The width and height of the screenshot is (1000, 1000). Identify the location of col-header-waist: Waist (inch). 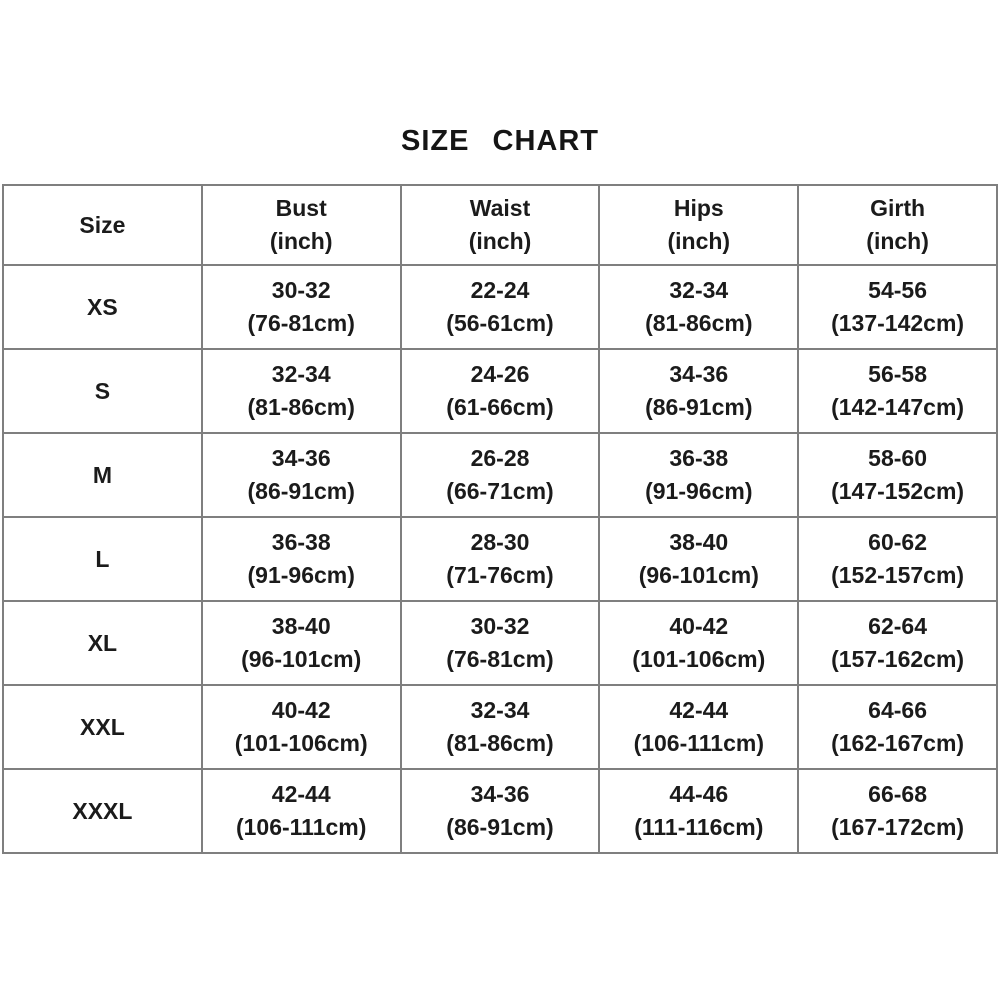
(500, 225).